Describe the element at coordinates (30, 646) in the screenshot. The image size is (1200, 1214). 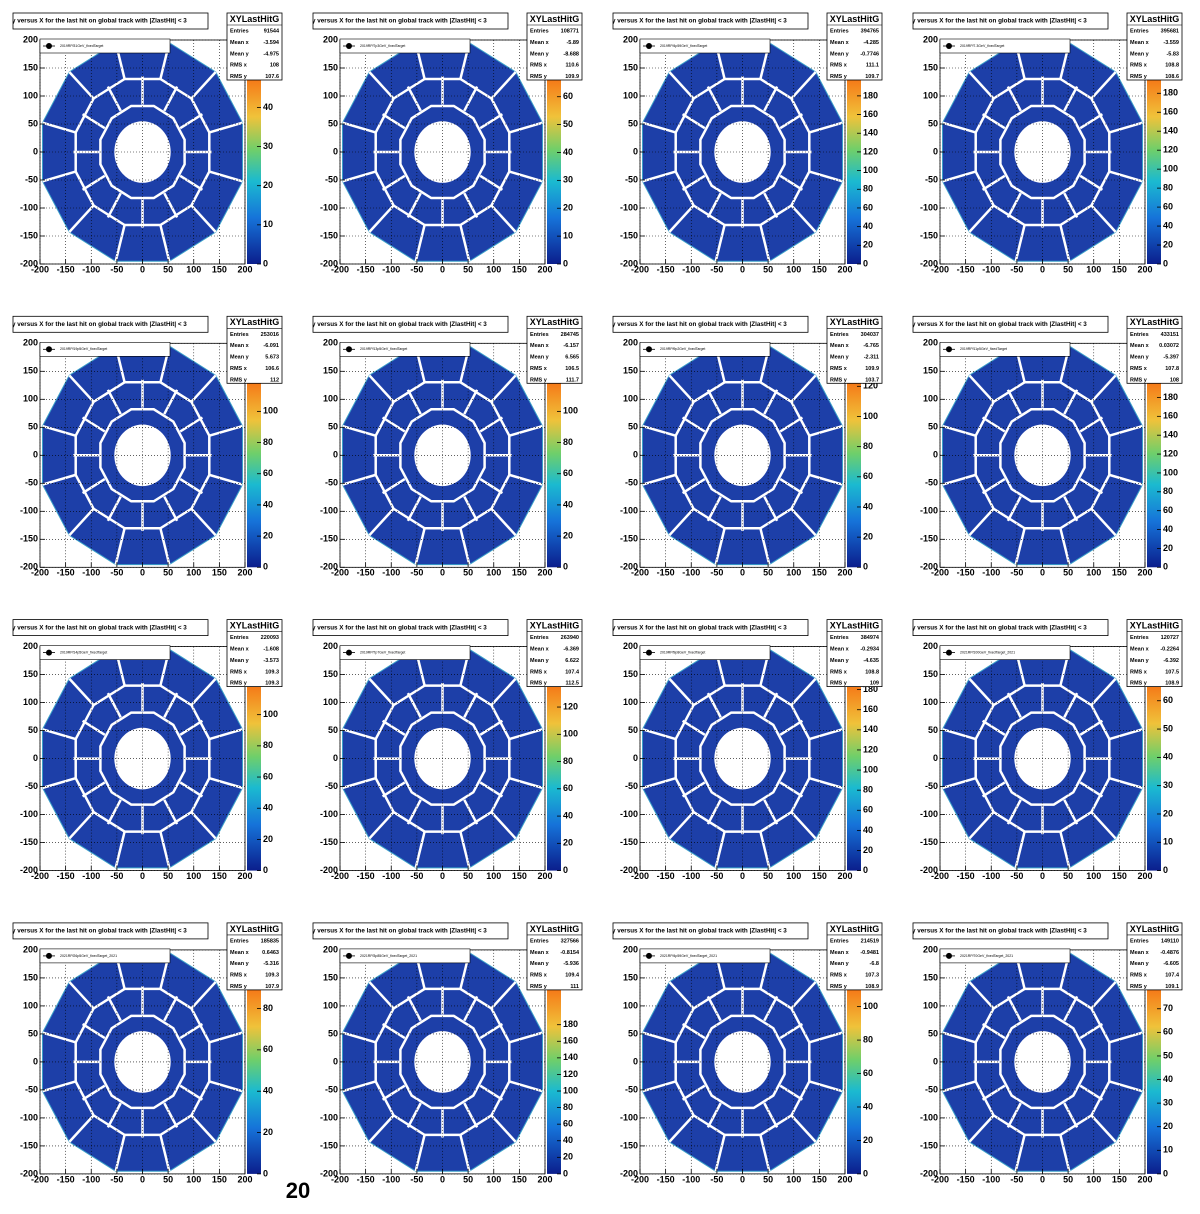
I see `y-tick-label: 200` at that location.